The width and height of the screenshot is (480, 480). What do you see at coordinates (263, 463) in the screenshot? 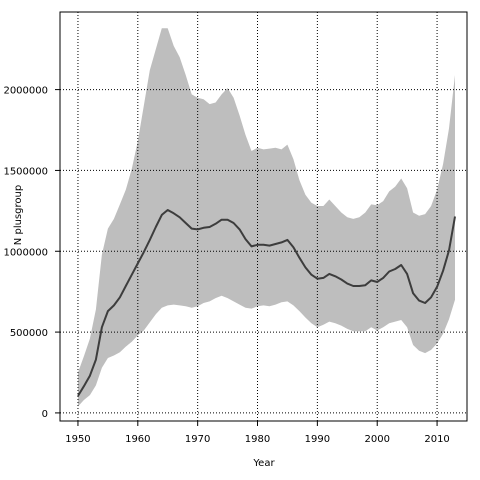
I see `x-axis-label: Year` at bounding box center [263, 463].